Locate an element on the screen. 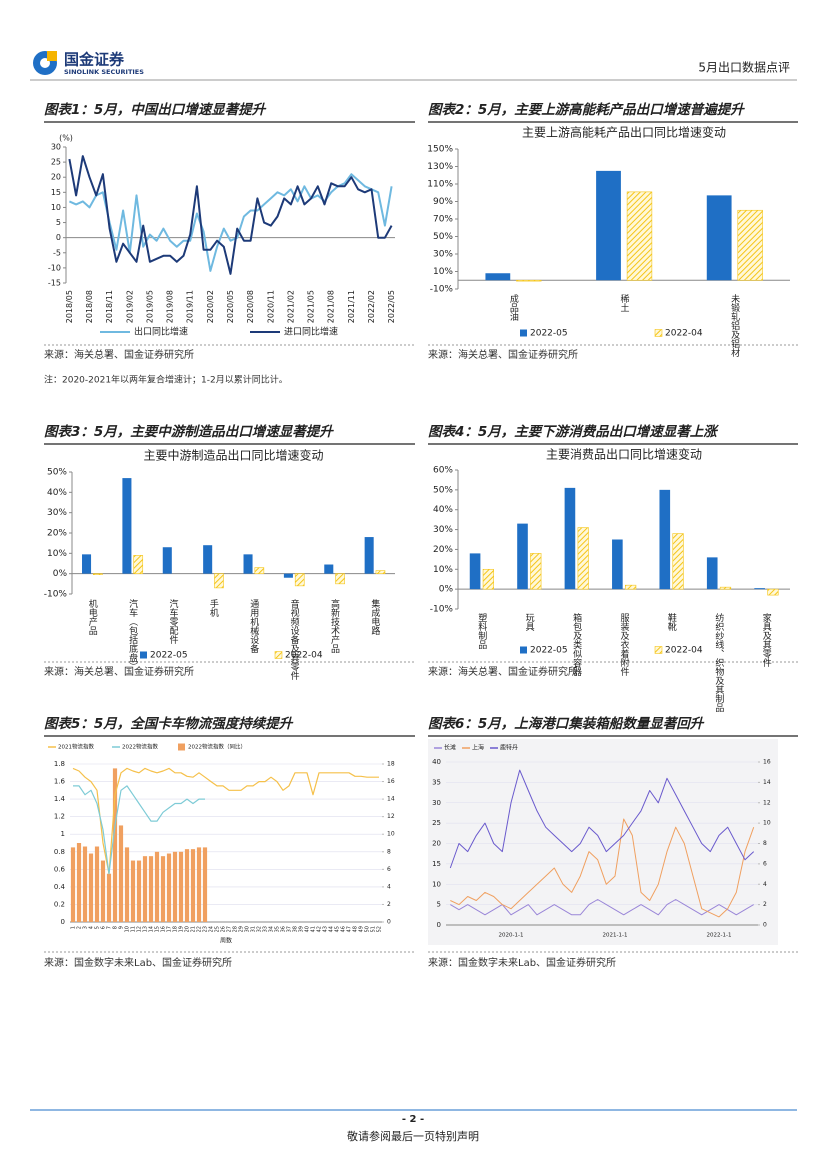 The width and height of the screenshot is (827, 1174). x-tick-label: 10 is located at coordinates (128, 929).